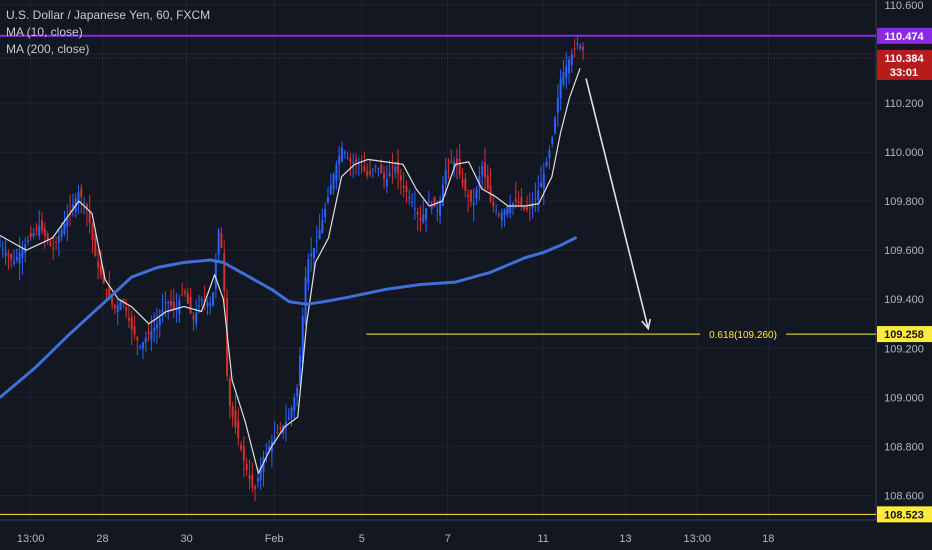 The width and height of the screenshot is (932, 550). What do you see at coordinates (904, 59) in the screenshot?
I see `current-price-label: 110.384` at bounding box center [904, 59].